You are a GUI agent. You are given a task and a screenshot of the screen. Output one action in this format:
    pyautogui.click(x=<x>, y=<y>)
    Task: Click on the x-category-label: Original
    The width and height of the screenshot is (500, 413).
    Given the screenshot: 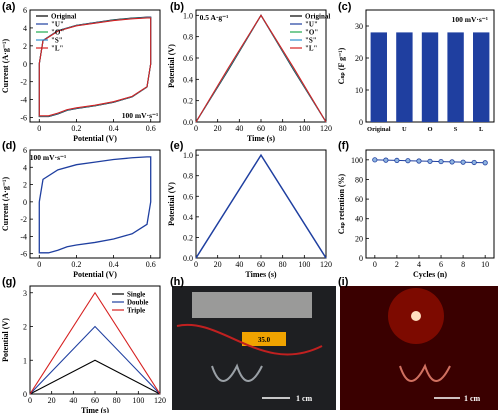 What is the action you would take?
    pyautogui.click(x=379, y=129)
    